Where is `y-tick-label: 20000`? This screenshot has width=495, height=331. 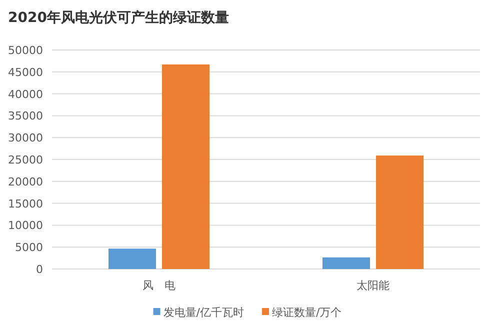
y-tick-label: 20000 is located at coordinates (25, 181).